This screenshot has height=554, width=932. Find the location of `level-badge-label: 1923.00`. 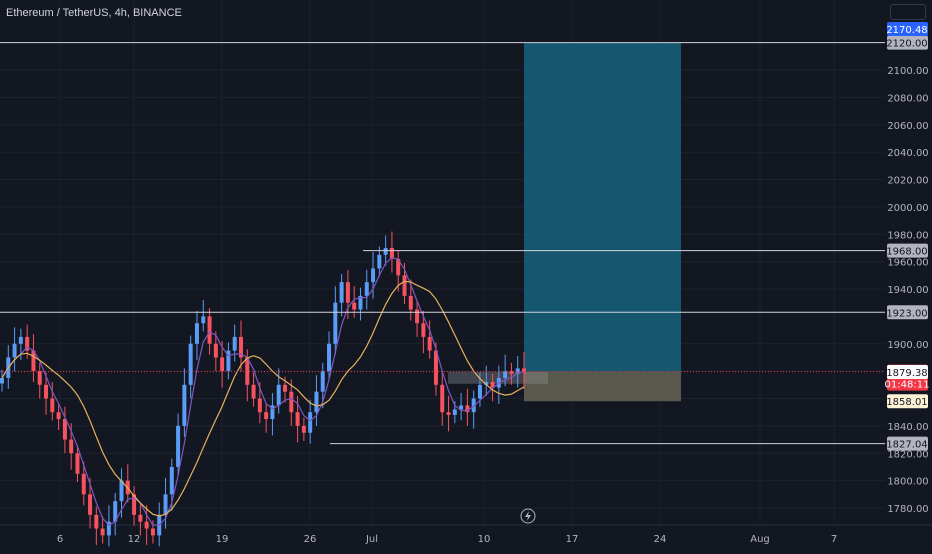

level-badge-label: 1923.00 is located at coordinates (906, 313).